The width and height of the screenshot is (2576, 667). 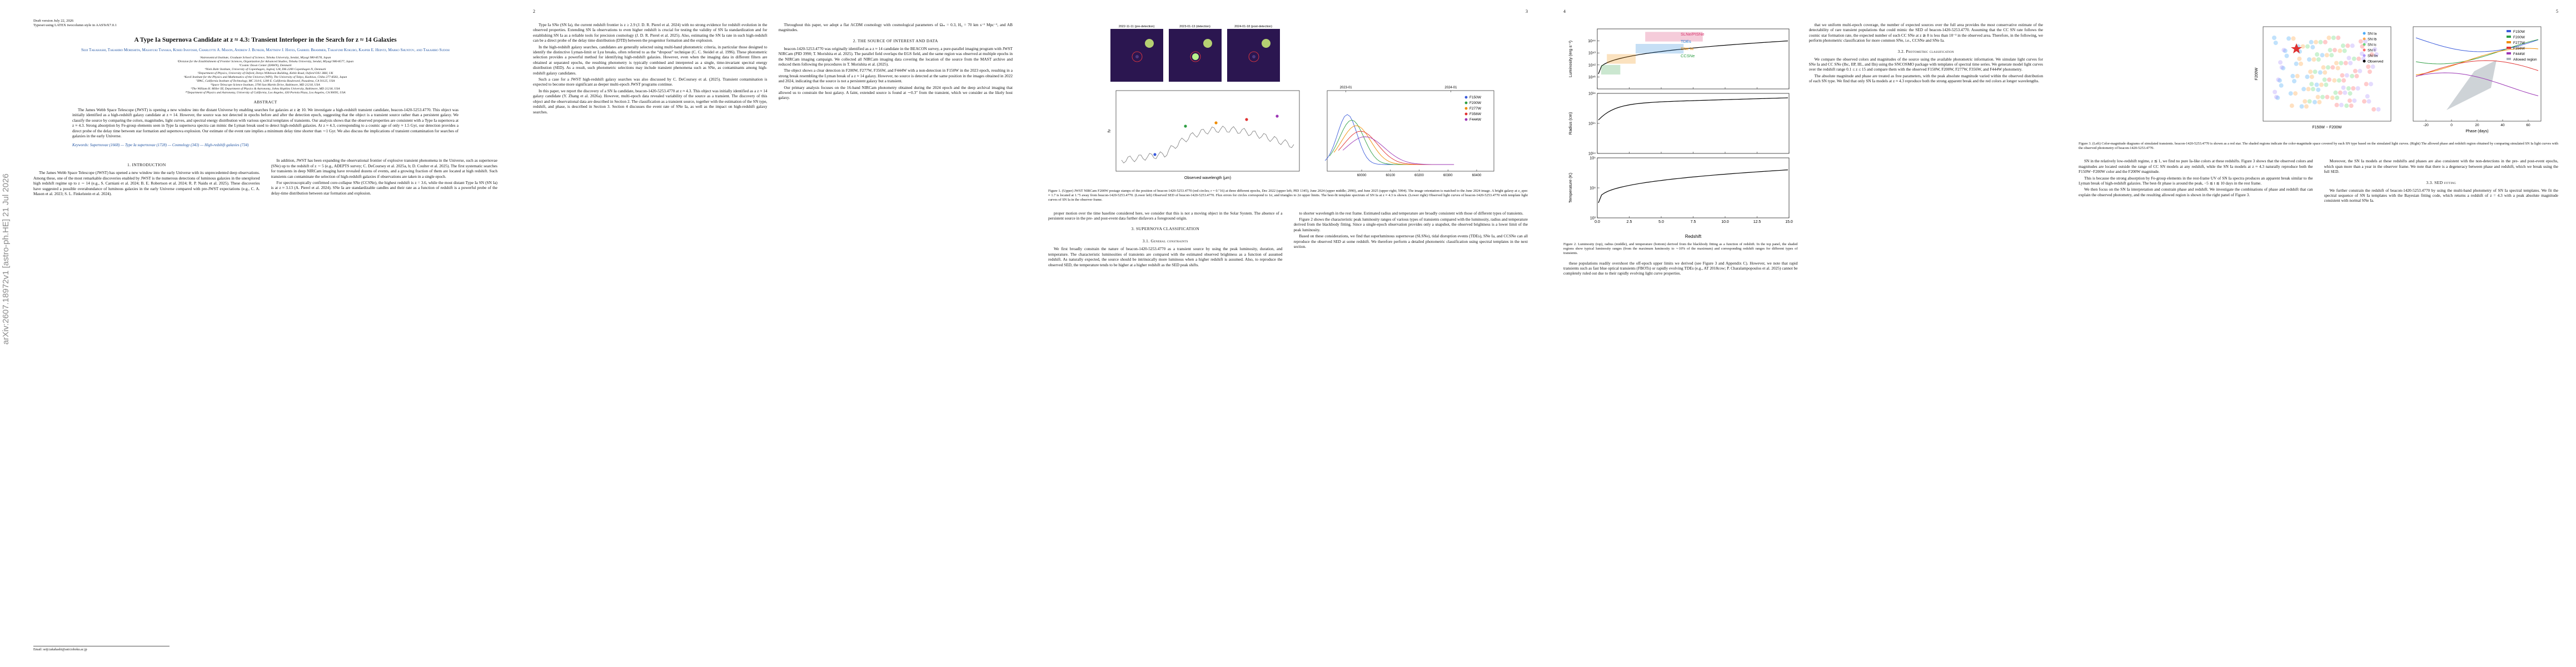 What do you see at coordinates (53, 21) in the screenshot?
I see `draft: Draft version July 22, 2026` at bounding box center [53, 21].